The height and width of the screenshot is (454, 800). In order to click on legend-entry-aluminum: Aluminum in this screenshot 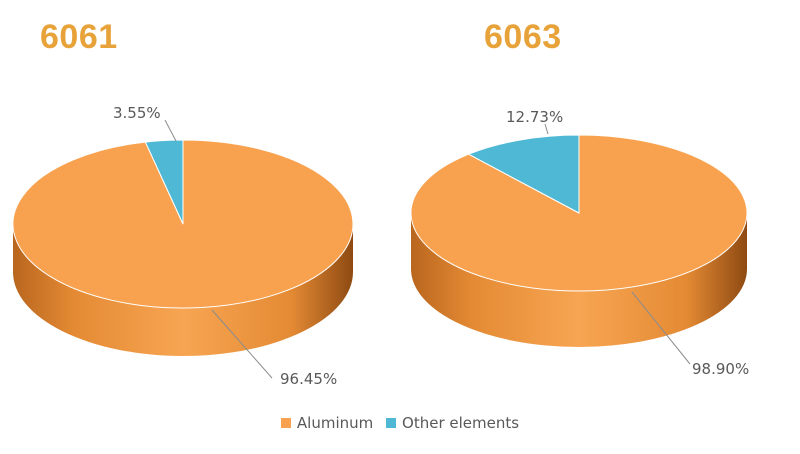, I will do `click(327, 423)`.